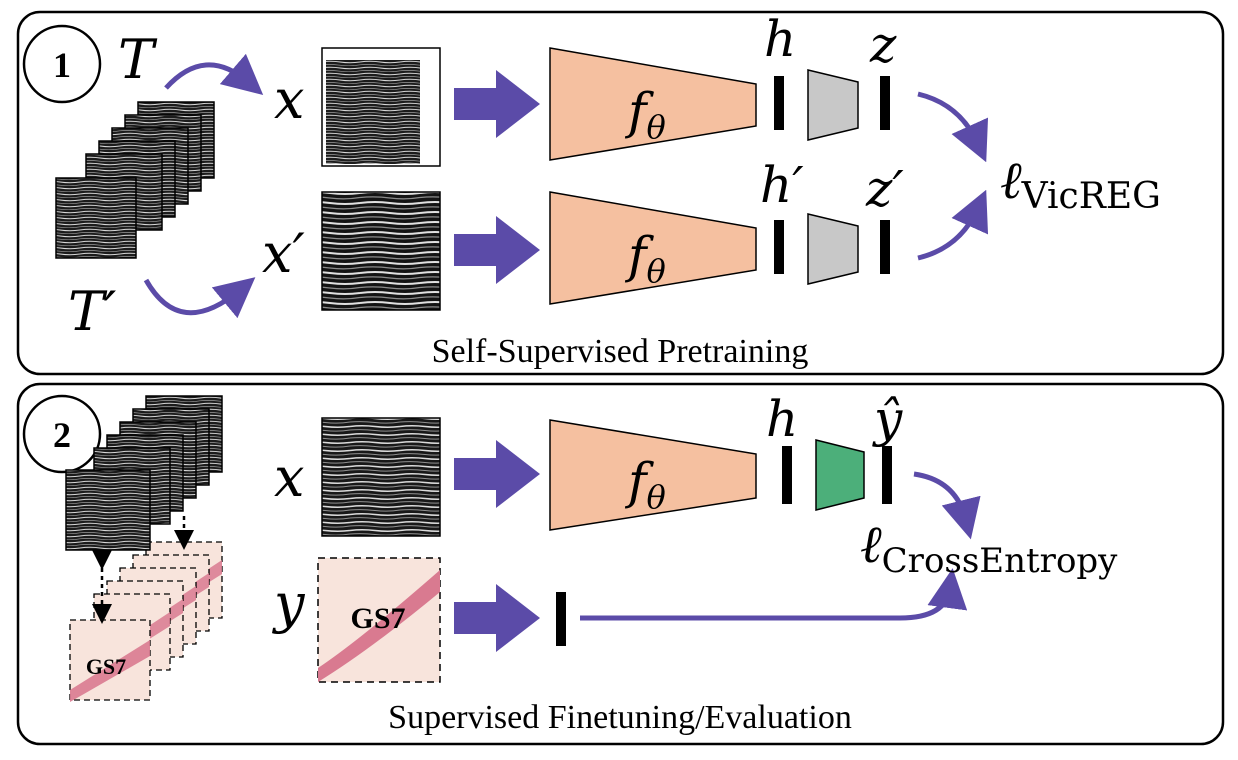 The image size is (1238, 760). What do you see at coordinates (645, 114) in the screenshot?
I see `encoder-top-label: fθ` at bounding box center [645, 114].